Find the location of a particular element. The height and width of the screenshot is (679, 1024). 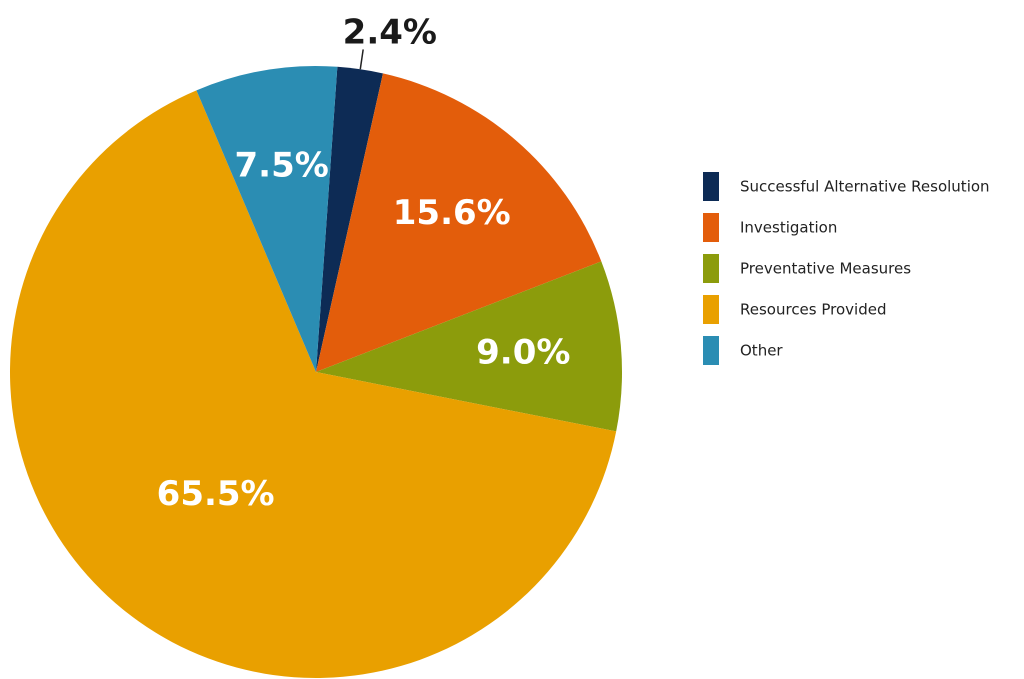

data-label: 2.4% is located at coordinates (390, 32).